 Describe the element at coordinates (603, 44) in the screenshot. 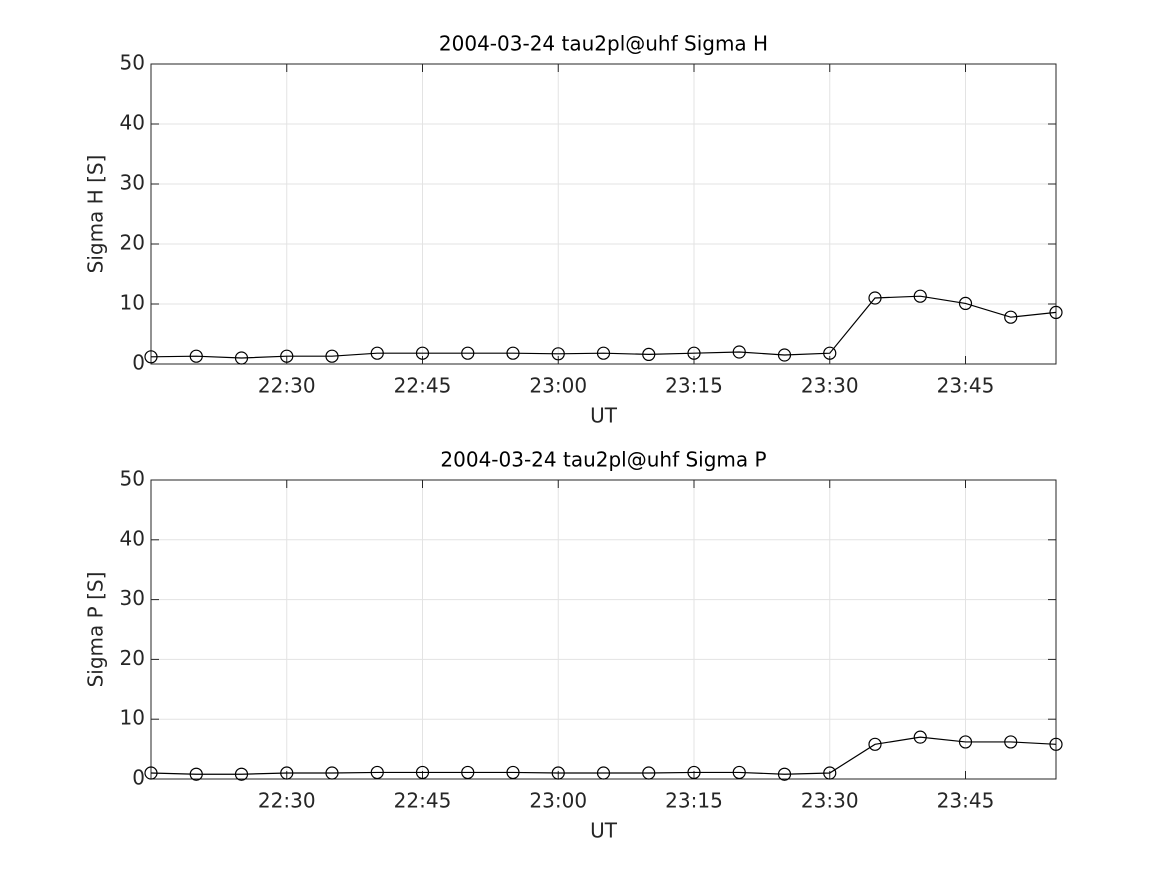

I see `chart-title: 2004-03-24 tau2pl@uhf Sigma H` at that location.